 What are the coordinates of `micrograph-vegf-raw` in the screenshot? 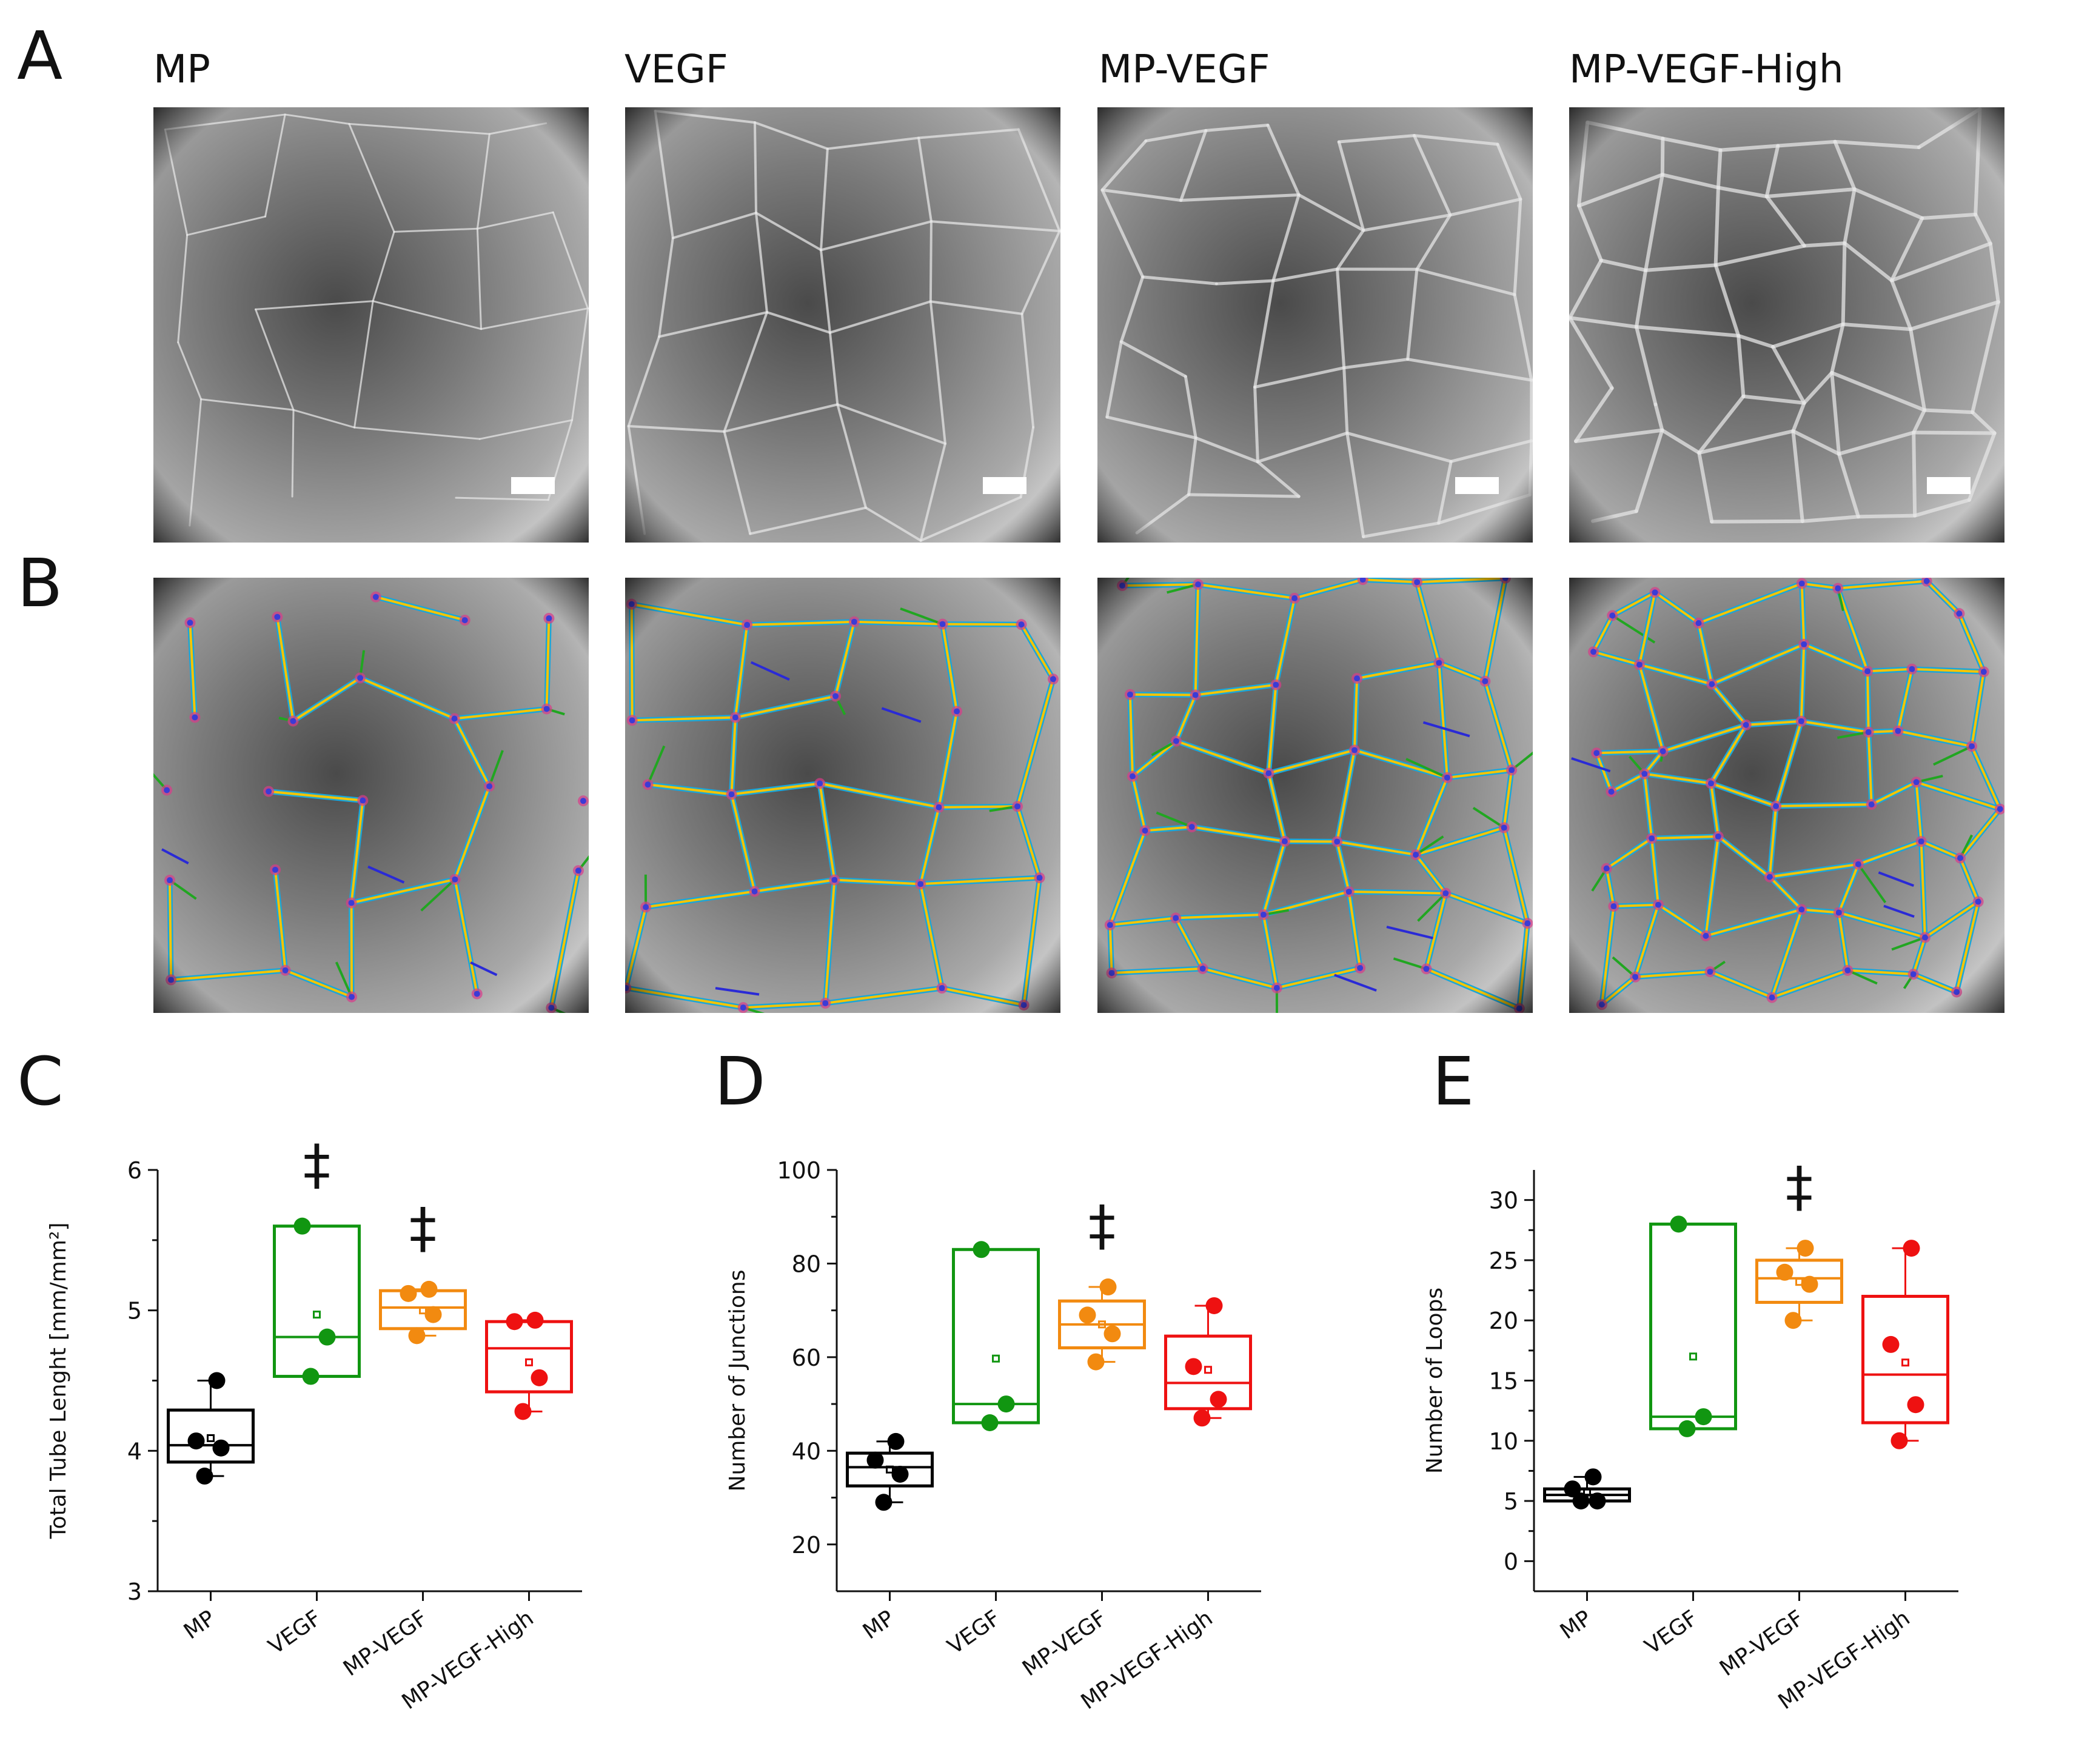 It's located at (842, 325).